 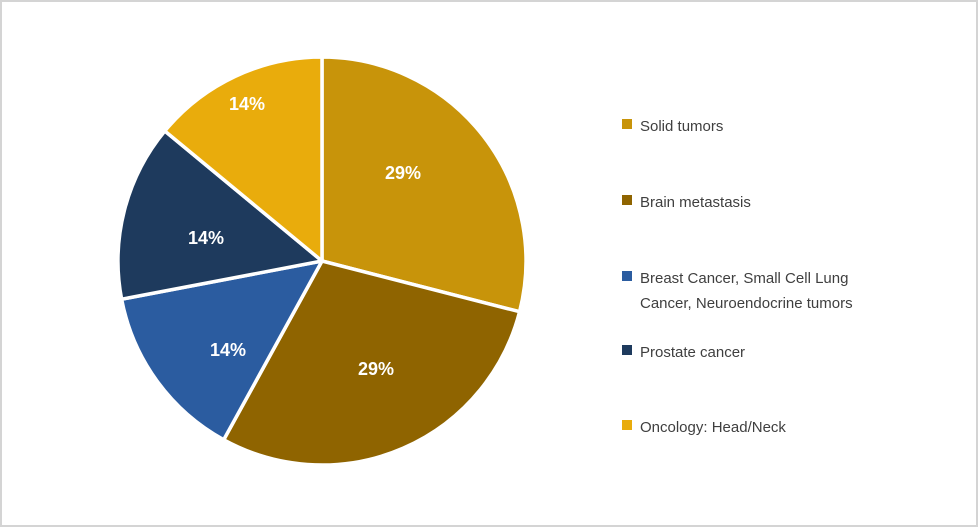 I want to click on legend-label: Prostate cancer, so click(x=693, y=352).